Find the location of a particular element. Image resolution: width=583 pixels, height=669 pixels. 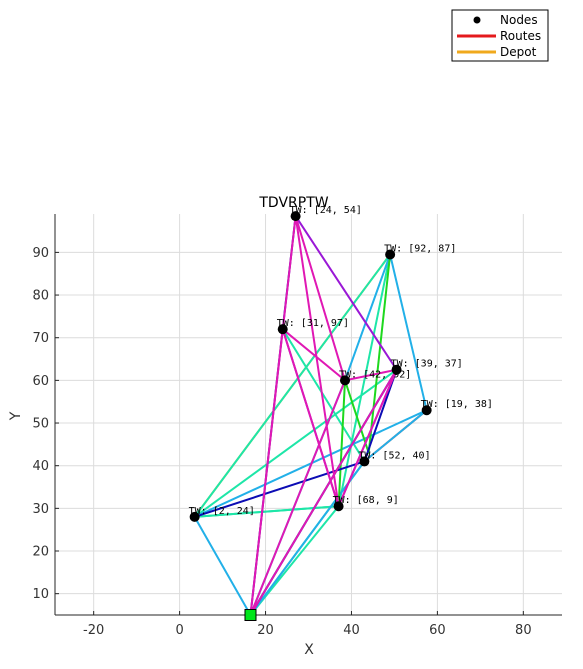

x-tick-label: 0 is located at coordinates (179, 630).